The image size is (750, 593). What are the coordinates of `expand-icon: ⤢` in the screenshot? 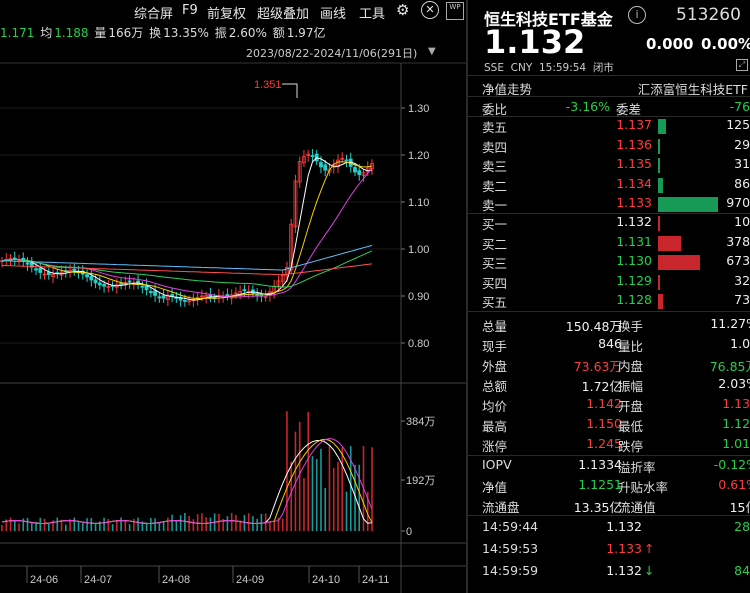 It's located at (742, 65).